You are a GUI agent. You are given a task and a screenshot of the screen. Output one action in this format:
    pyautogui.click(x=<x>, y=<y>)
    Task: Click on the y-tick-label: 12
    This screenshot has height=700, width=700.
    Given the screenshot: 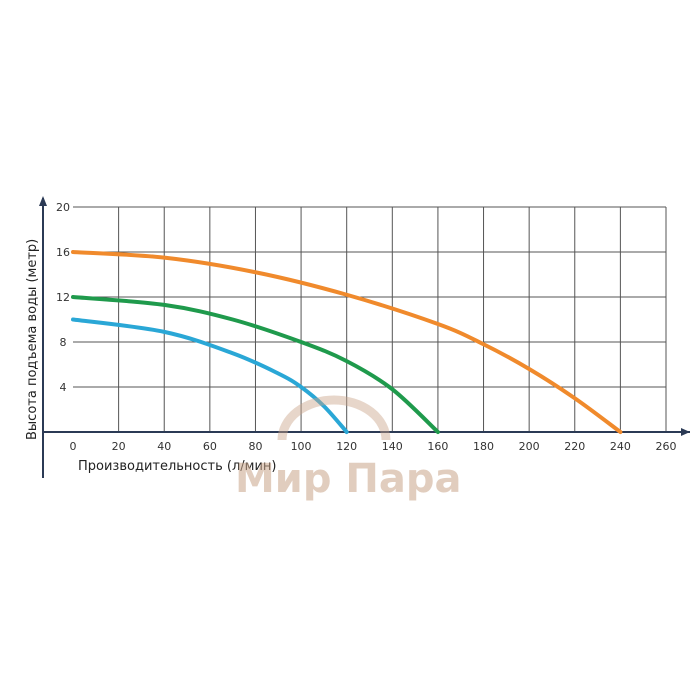 What is the action you would take?
    pyautogui.click(x=63, y=297)
    